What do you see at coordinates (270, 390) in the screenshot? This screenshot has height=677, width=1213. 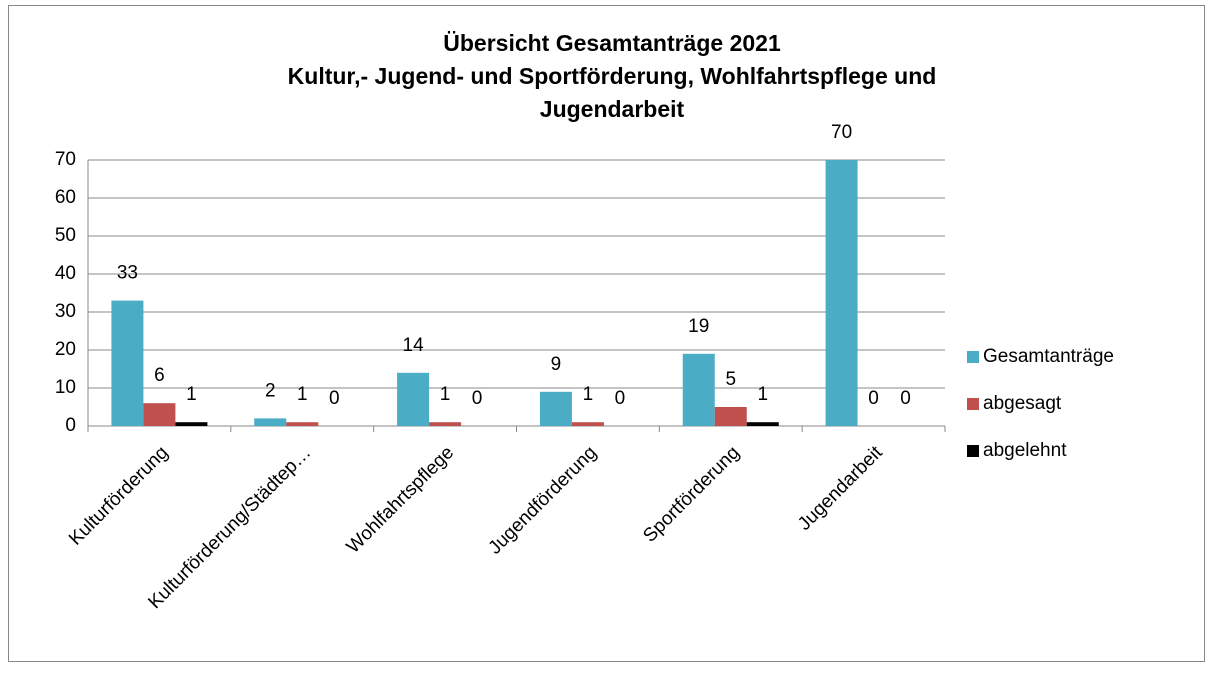 I see `data-label: 2` at bounding box center [270, 390].